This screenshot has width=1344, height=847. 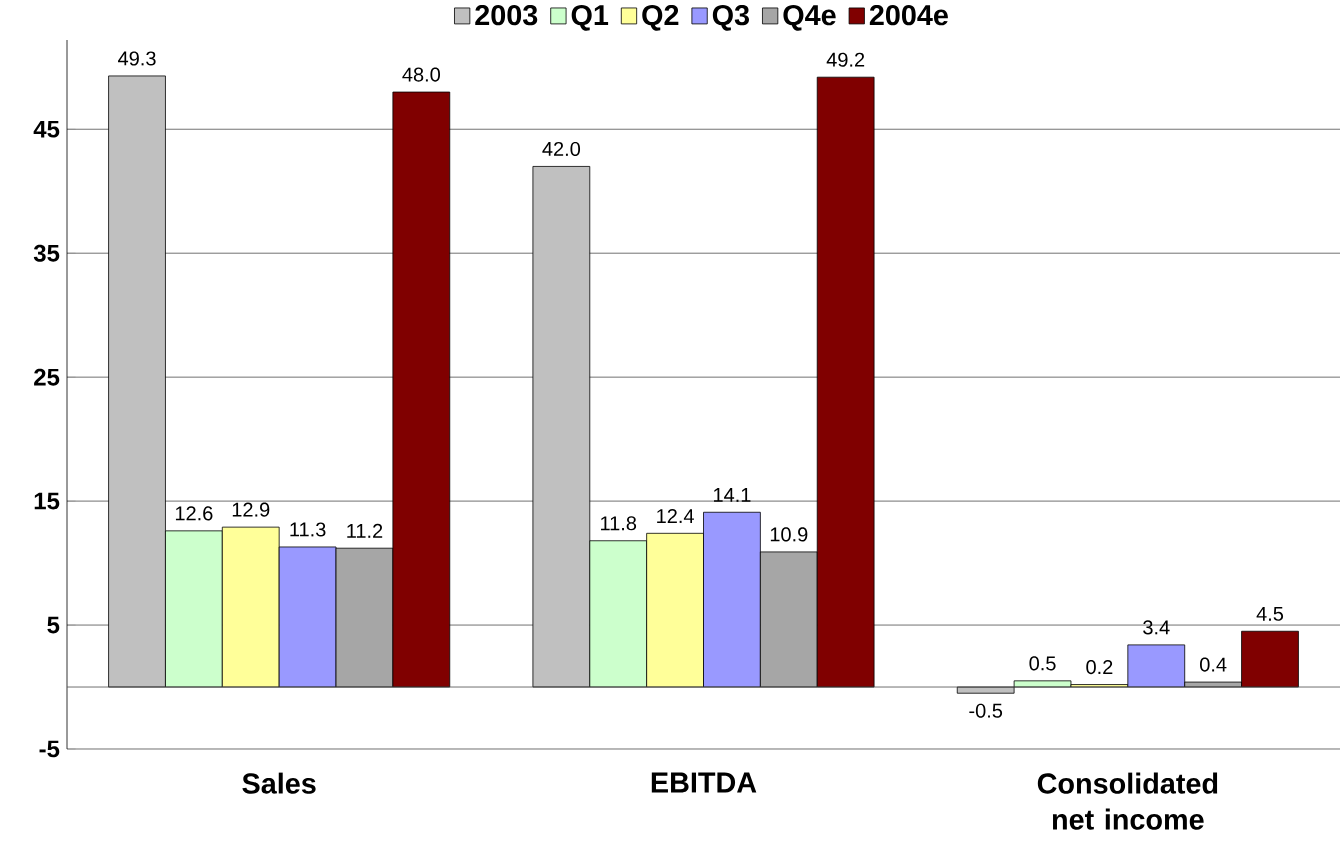 What do you see at coordinates (251, 509) in the screenshot?
I see `data-label: 12.9` at bounding box center [251, 509].